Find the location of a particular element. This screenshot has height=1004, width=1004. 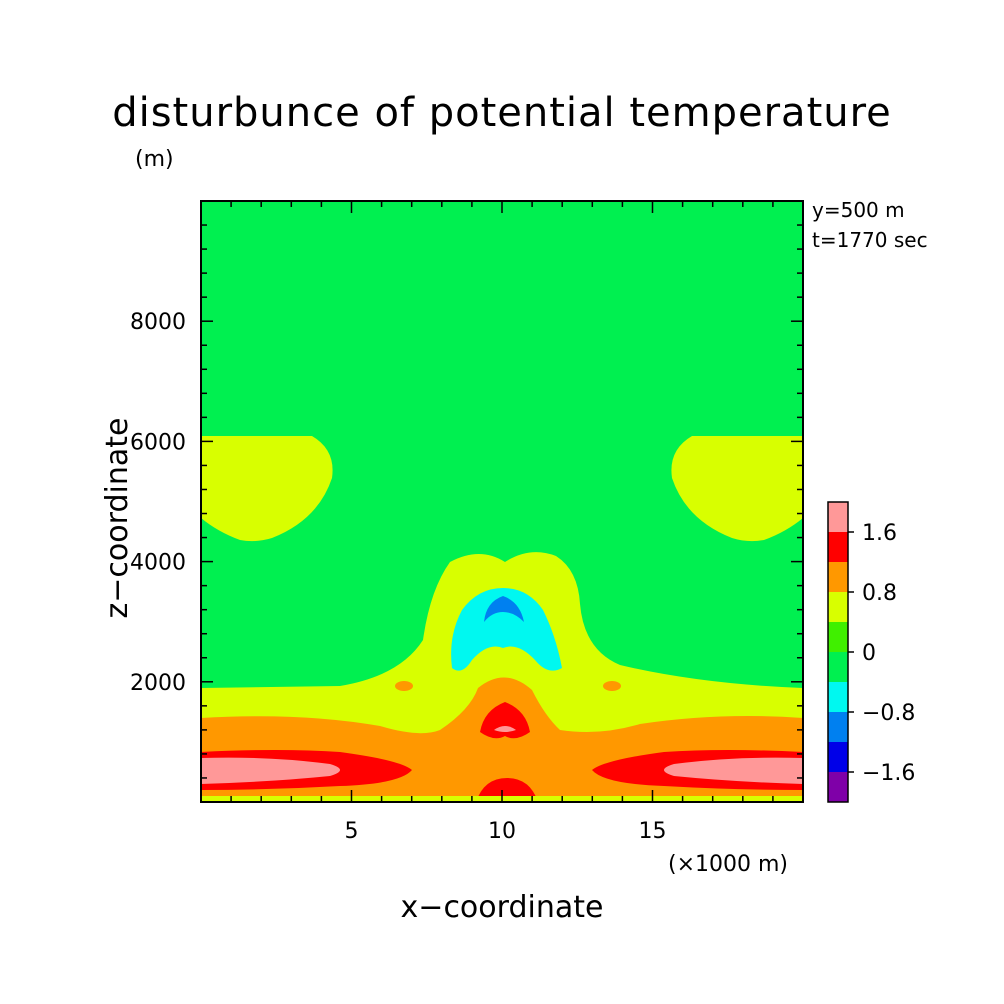

max-layer-right is located at coordinates (733, 770).